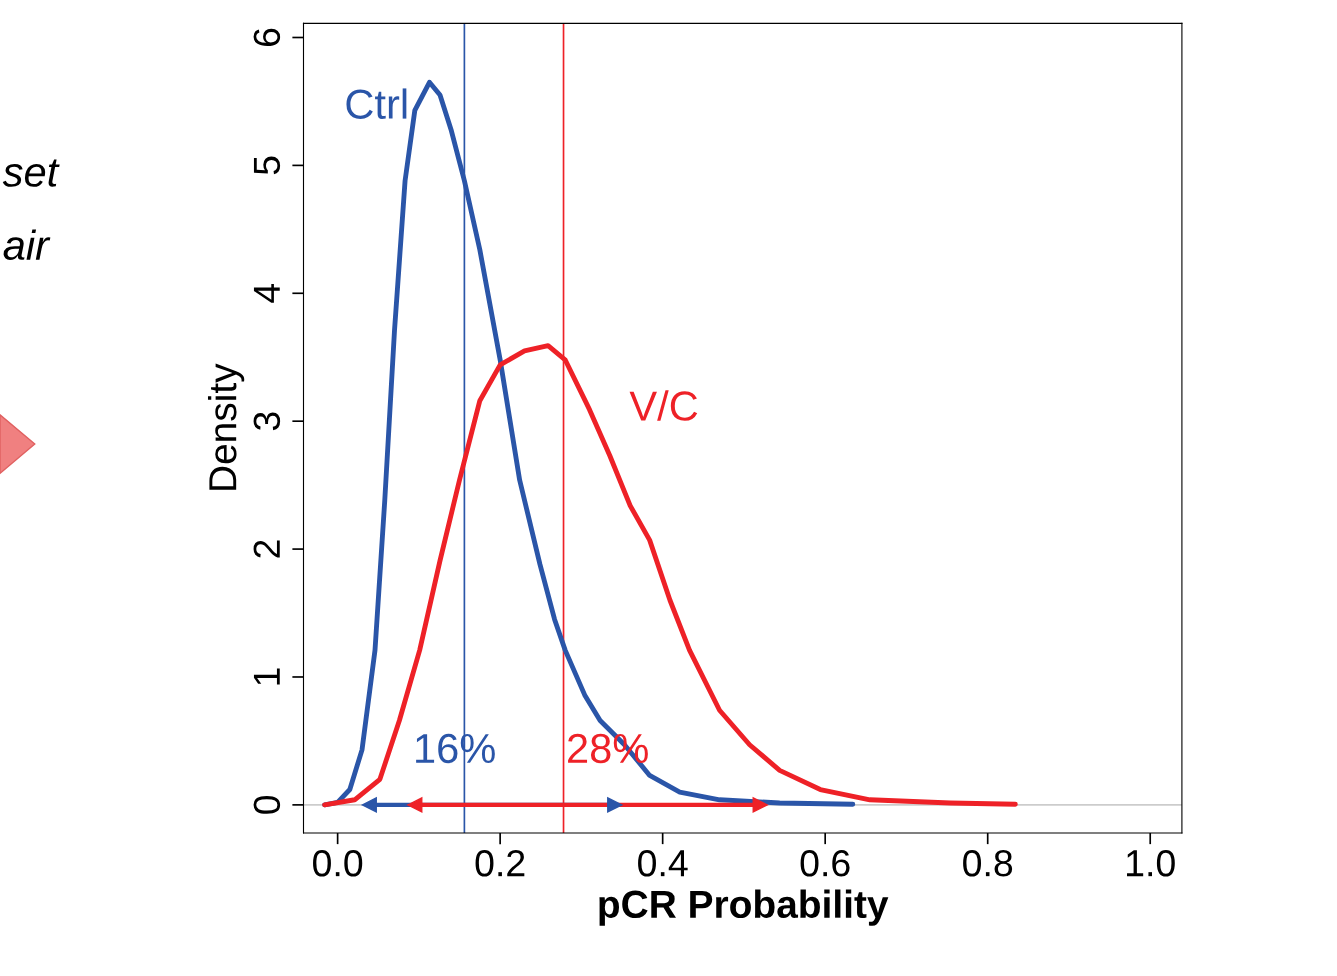 The image size is (1337, 976). What do you see at coordinates (376, 104) in the screenshot?
I see `series-label: Ctrl` at bounding box center [376, 104].